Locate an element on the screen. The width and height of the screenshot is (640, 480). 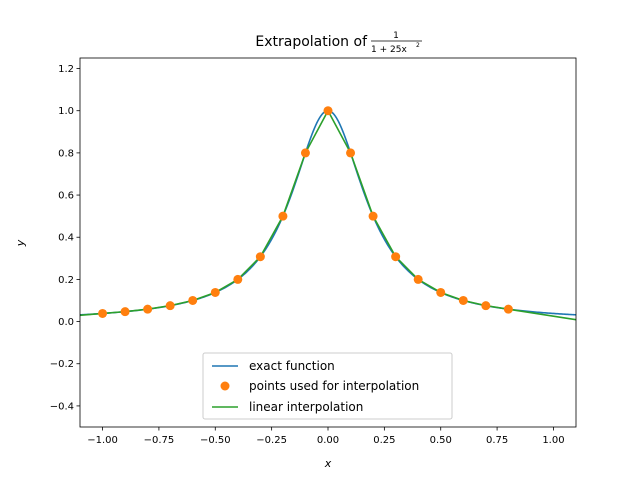
y-tick-label: −0.2 is located at coordinates (62, 364).